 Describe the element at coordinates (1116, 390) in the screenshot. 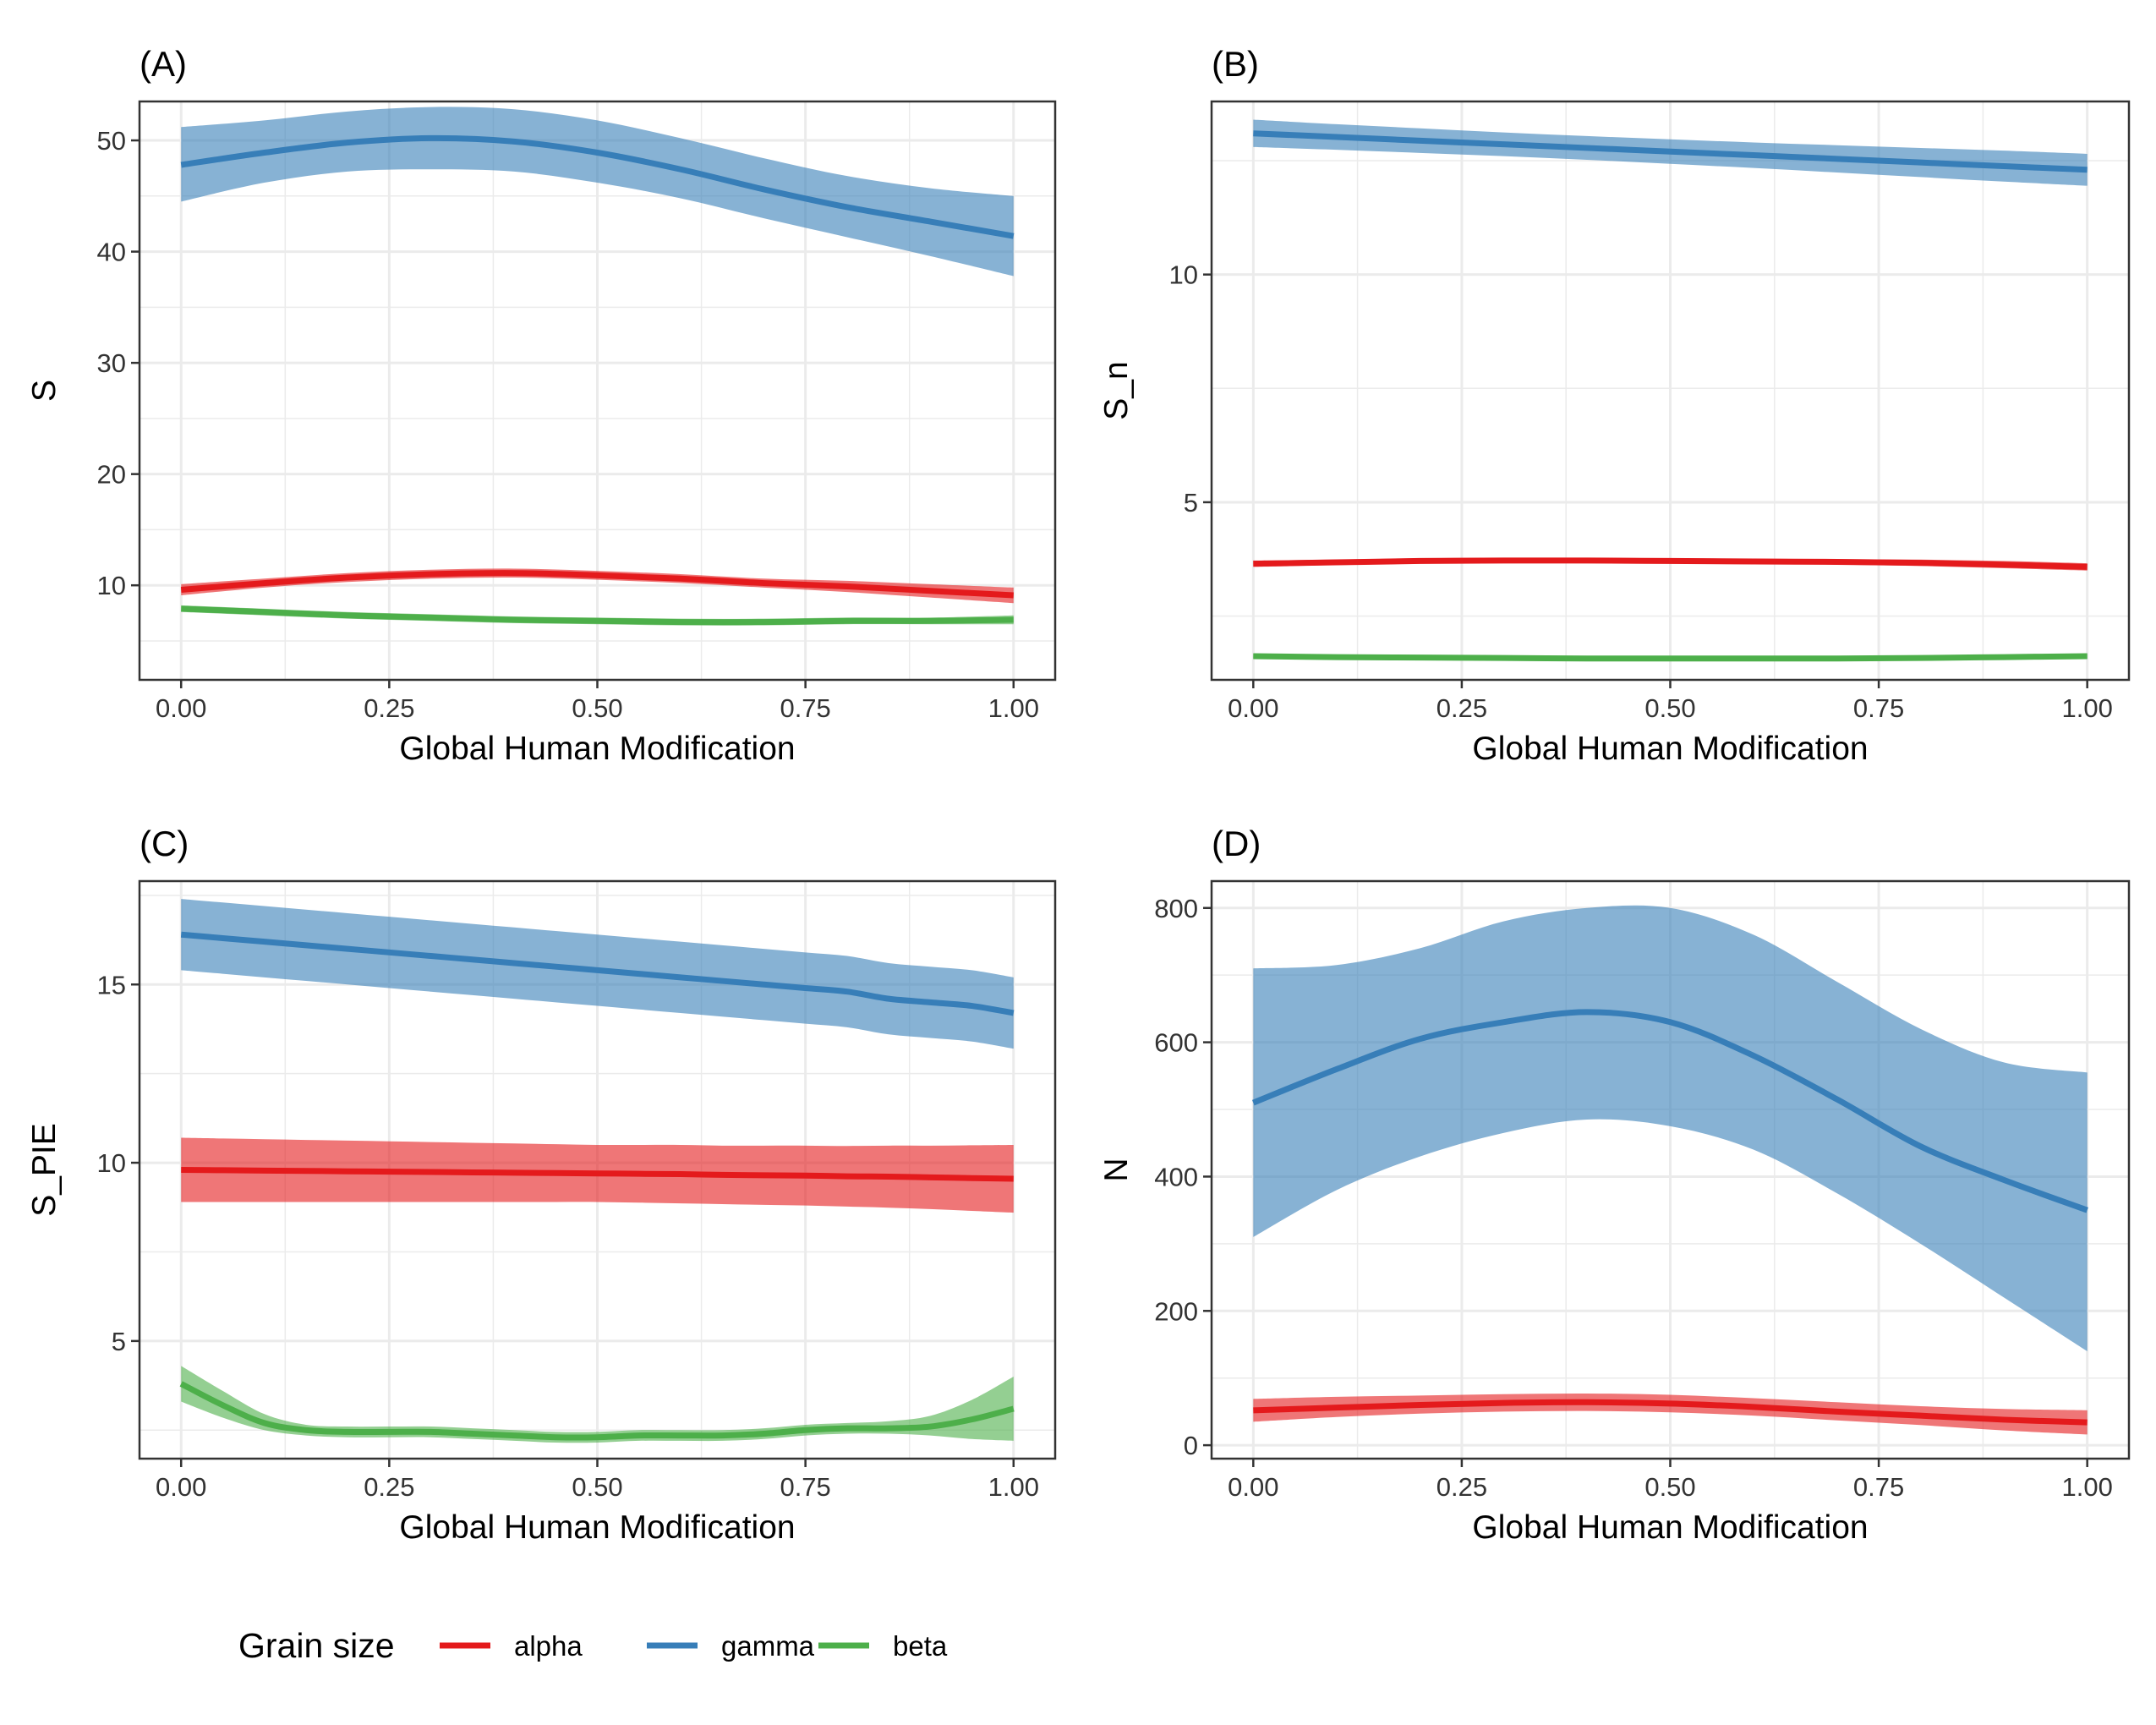

I see `y-axis-title: S_n` at that location.